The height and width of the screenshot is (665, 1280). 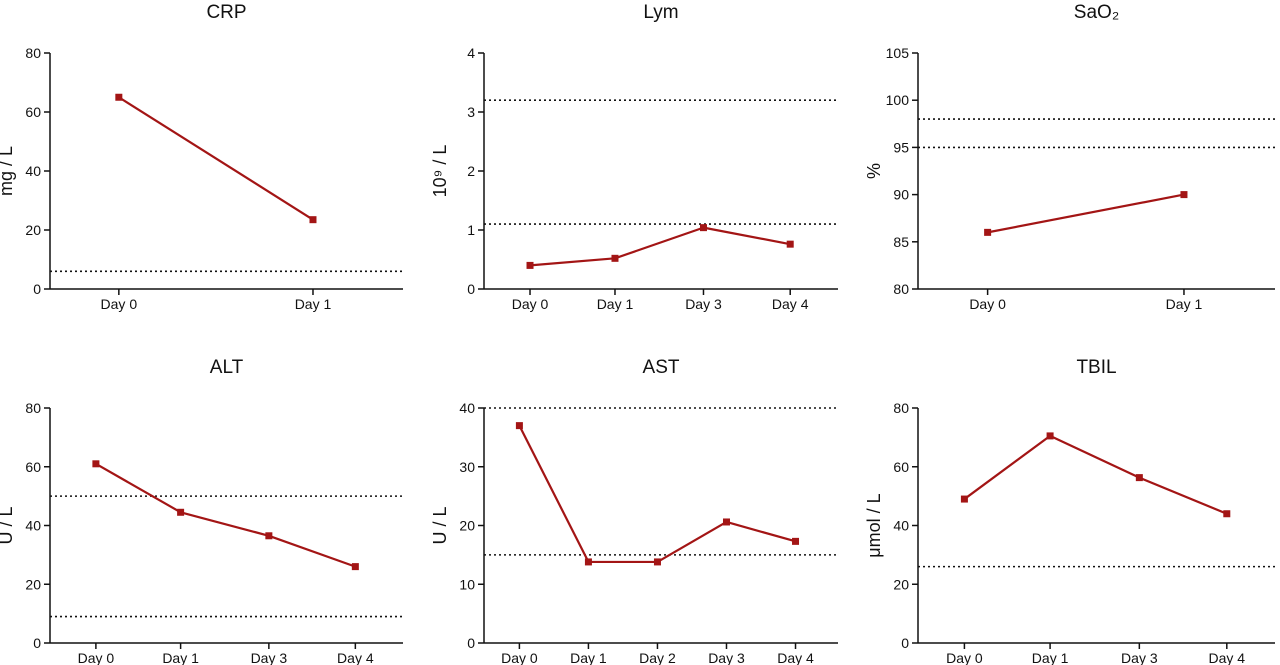 I want to click on y-tick-label: 3, so click(x=471, y=112).